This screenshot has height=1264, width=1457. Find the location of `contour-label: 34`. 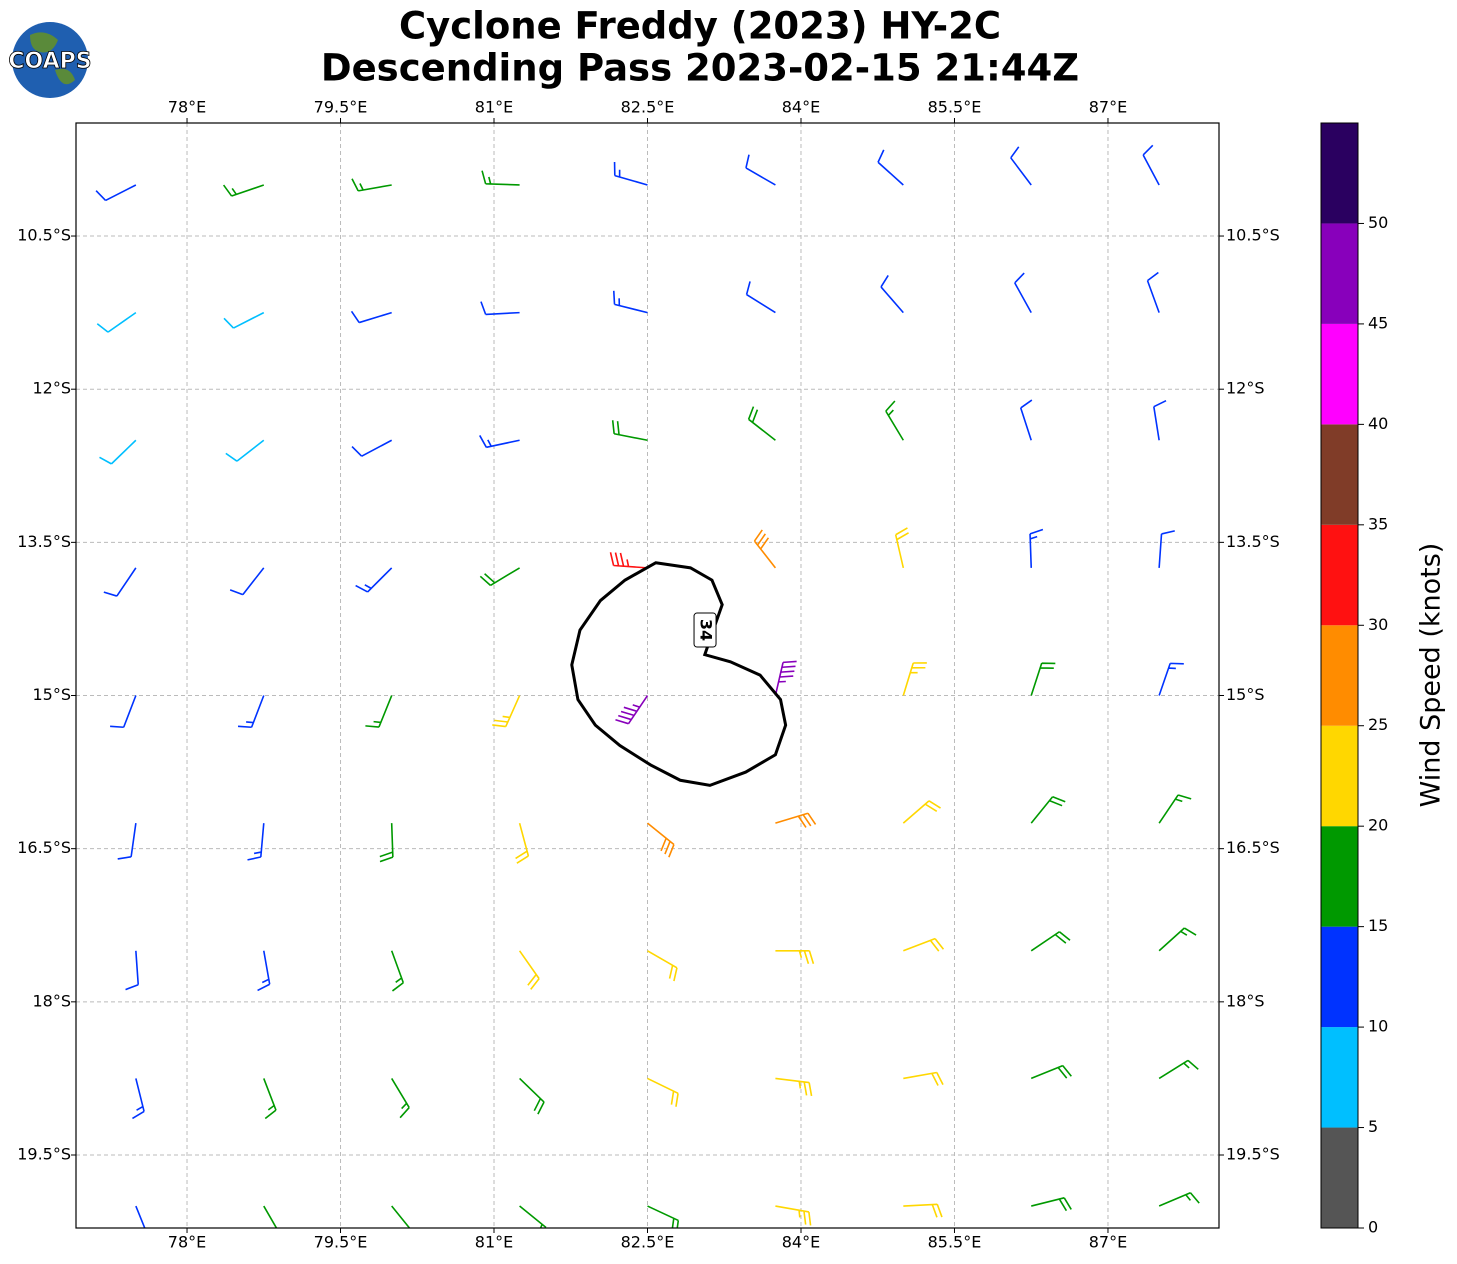

contour-label: 34 is located at coordinates (706, 630).